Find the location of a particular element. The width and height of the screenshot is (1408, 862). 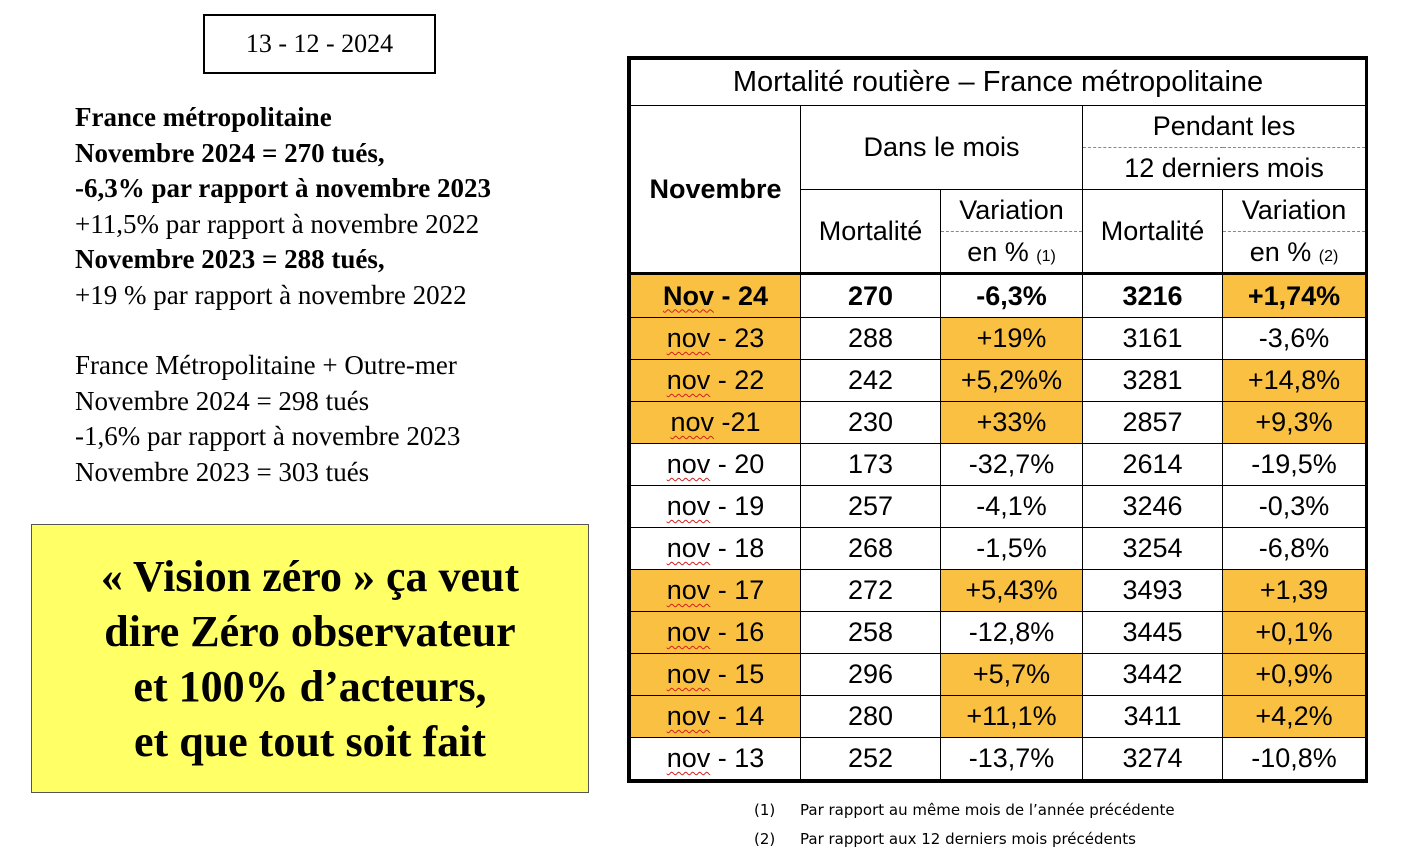

group-header-12m-bottom: 12 derniers mois is located at coordinates (1224, 168).